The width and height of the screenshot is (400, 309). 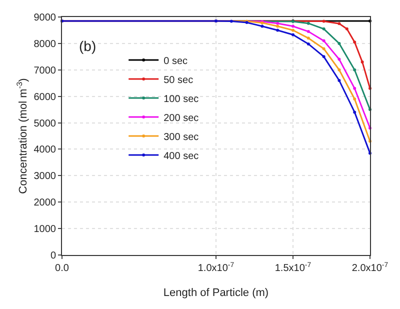 What do you see at coordinates (53, 256) in the screenshot?
I see `y-tick-label: 0` at bounding box center [53, 256].